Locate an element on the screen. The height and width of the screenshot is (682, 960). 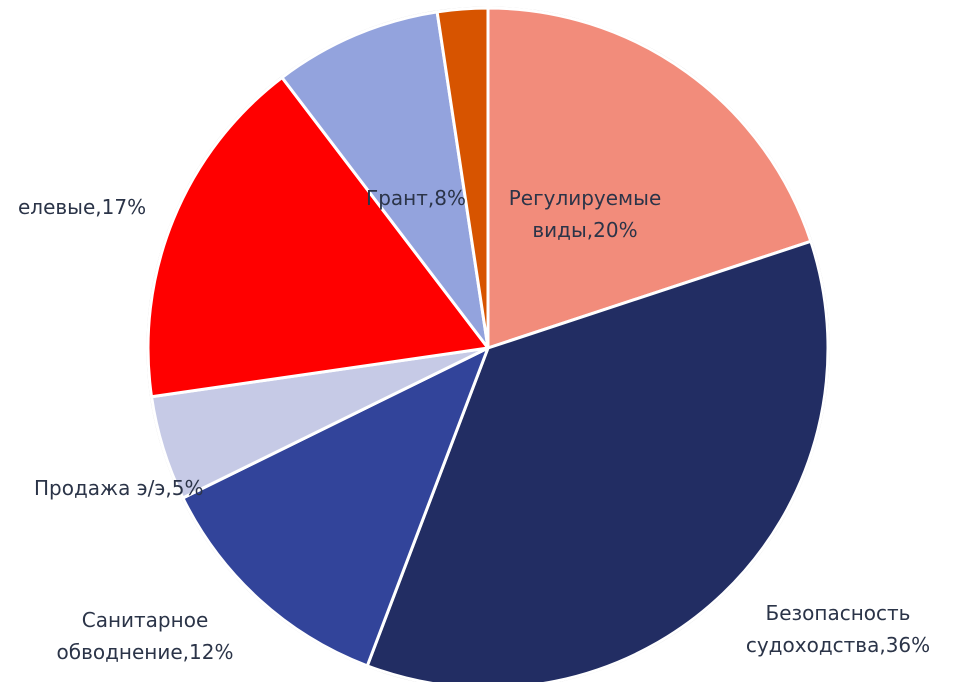
pie-slice-3-label-line: Санитарное is located at coordinates (145, 620).